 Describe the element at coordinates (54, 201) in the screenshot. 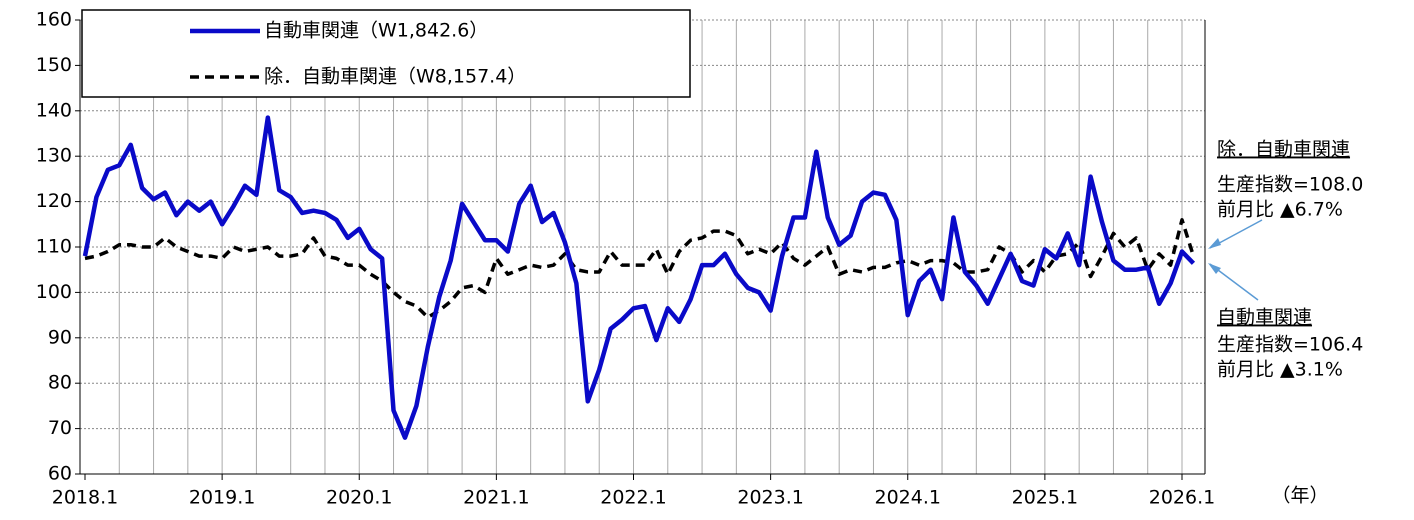

I see `y-tick-label: 120` at that location.